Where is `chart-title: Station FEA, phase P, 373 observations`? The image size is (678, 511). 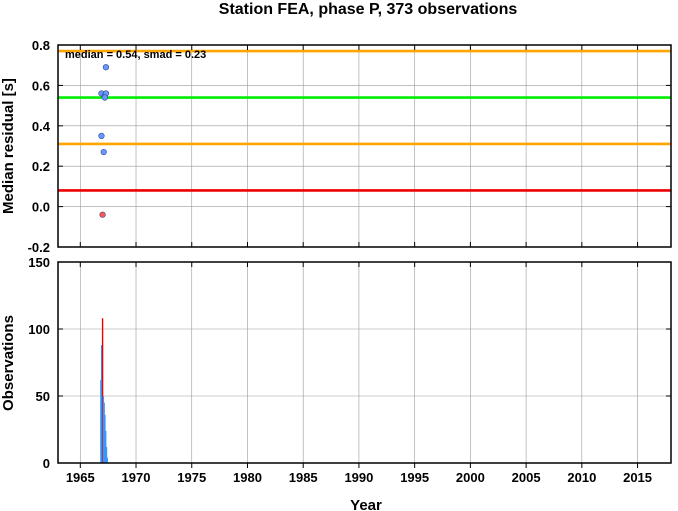 chart-title: Station FEA, phase P, 373 observations is located at coordinates (368, 9).